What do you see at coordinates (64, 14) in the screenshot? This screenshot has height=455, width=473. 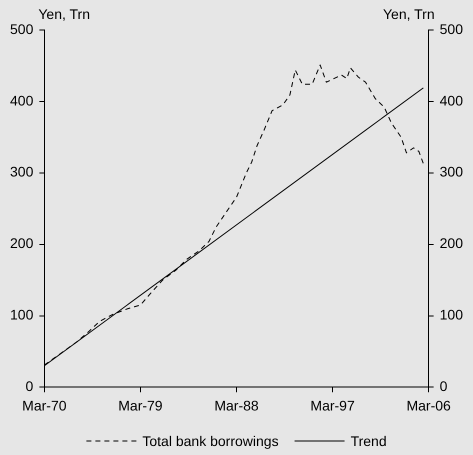 I see `y-axis-title: Yen, Trn` at bounding box center [64, 14].